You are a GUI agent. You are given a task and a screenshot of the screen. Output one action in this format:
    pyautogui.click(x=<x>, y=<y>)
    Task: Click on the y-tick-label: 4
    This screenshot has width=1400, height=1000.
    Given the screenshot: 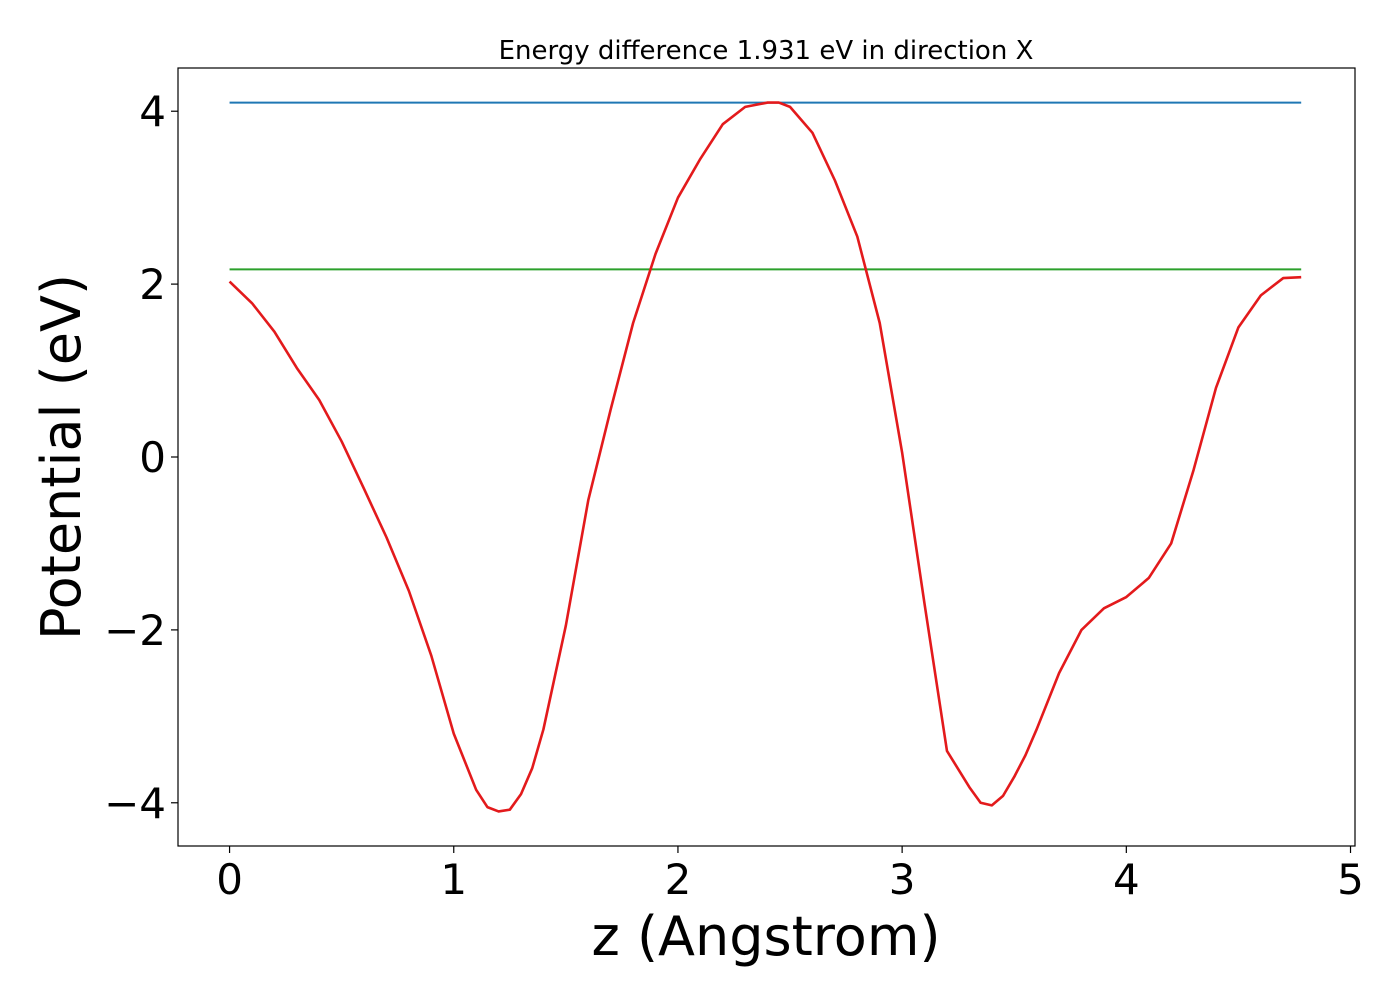 What is the action you would take?
    pyautogui.click(x=152, y=111)
    